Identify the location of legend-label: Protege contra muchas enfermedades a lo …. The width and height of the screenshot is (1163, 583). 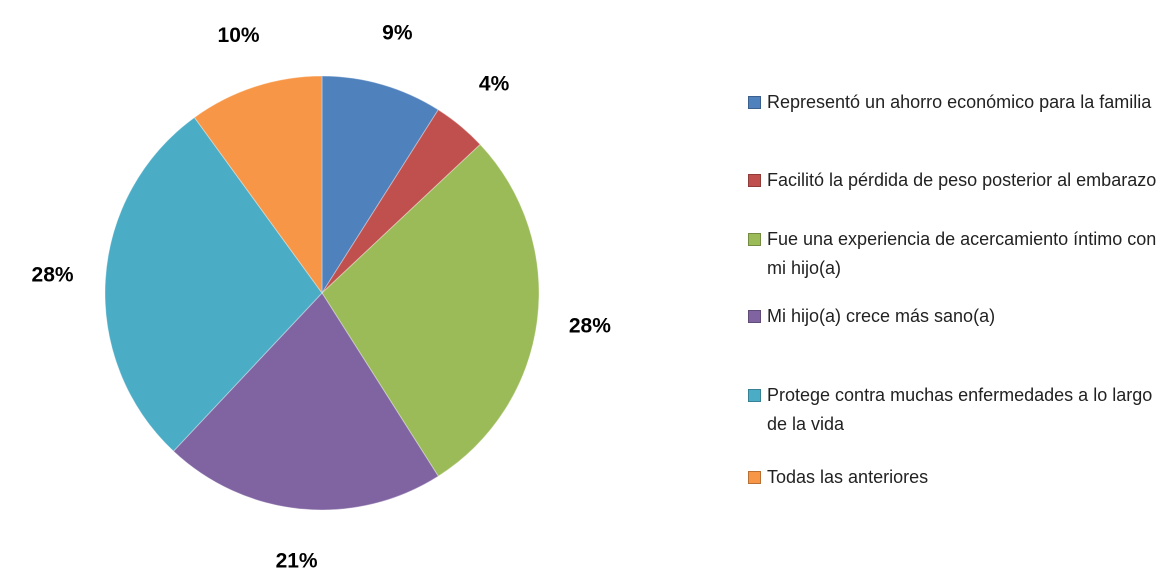
(960, 409).